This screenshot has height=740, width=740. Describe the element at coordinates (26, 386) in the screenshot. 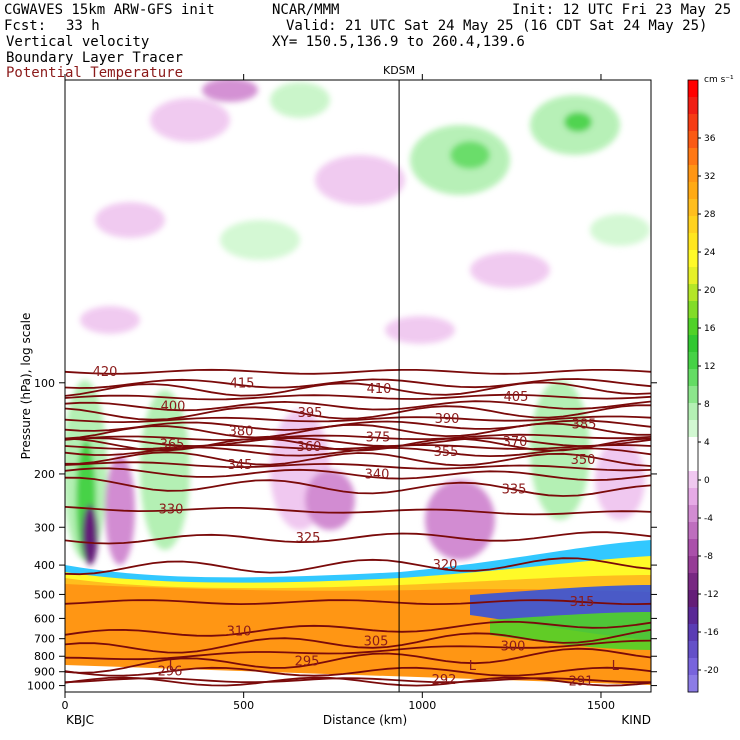

I see `y-axis-label: Pressure (hPa), log scale` at that location.